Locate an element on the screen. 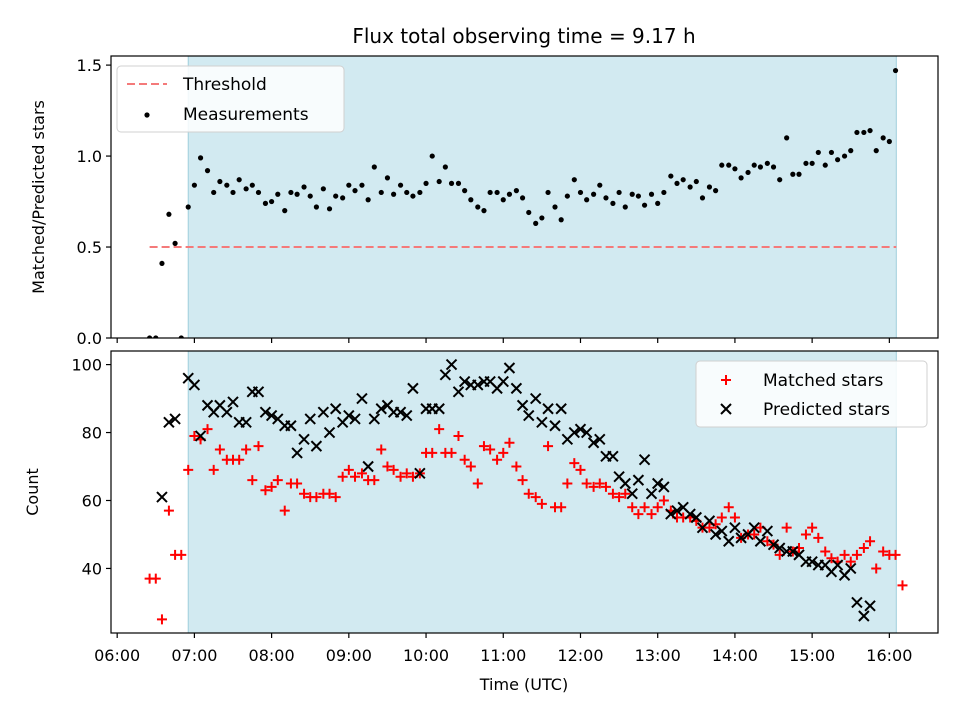 This screenshot has height=720, width=960. legend-matched-label: Matched stars is located at coordinates (823, 381).